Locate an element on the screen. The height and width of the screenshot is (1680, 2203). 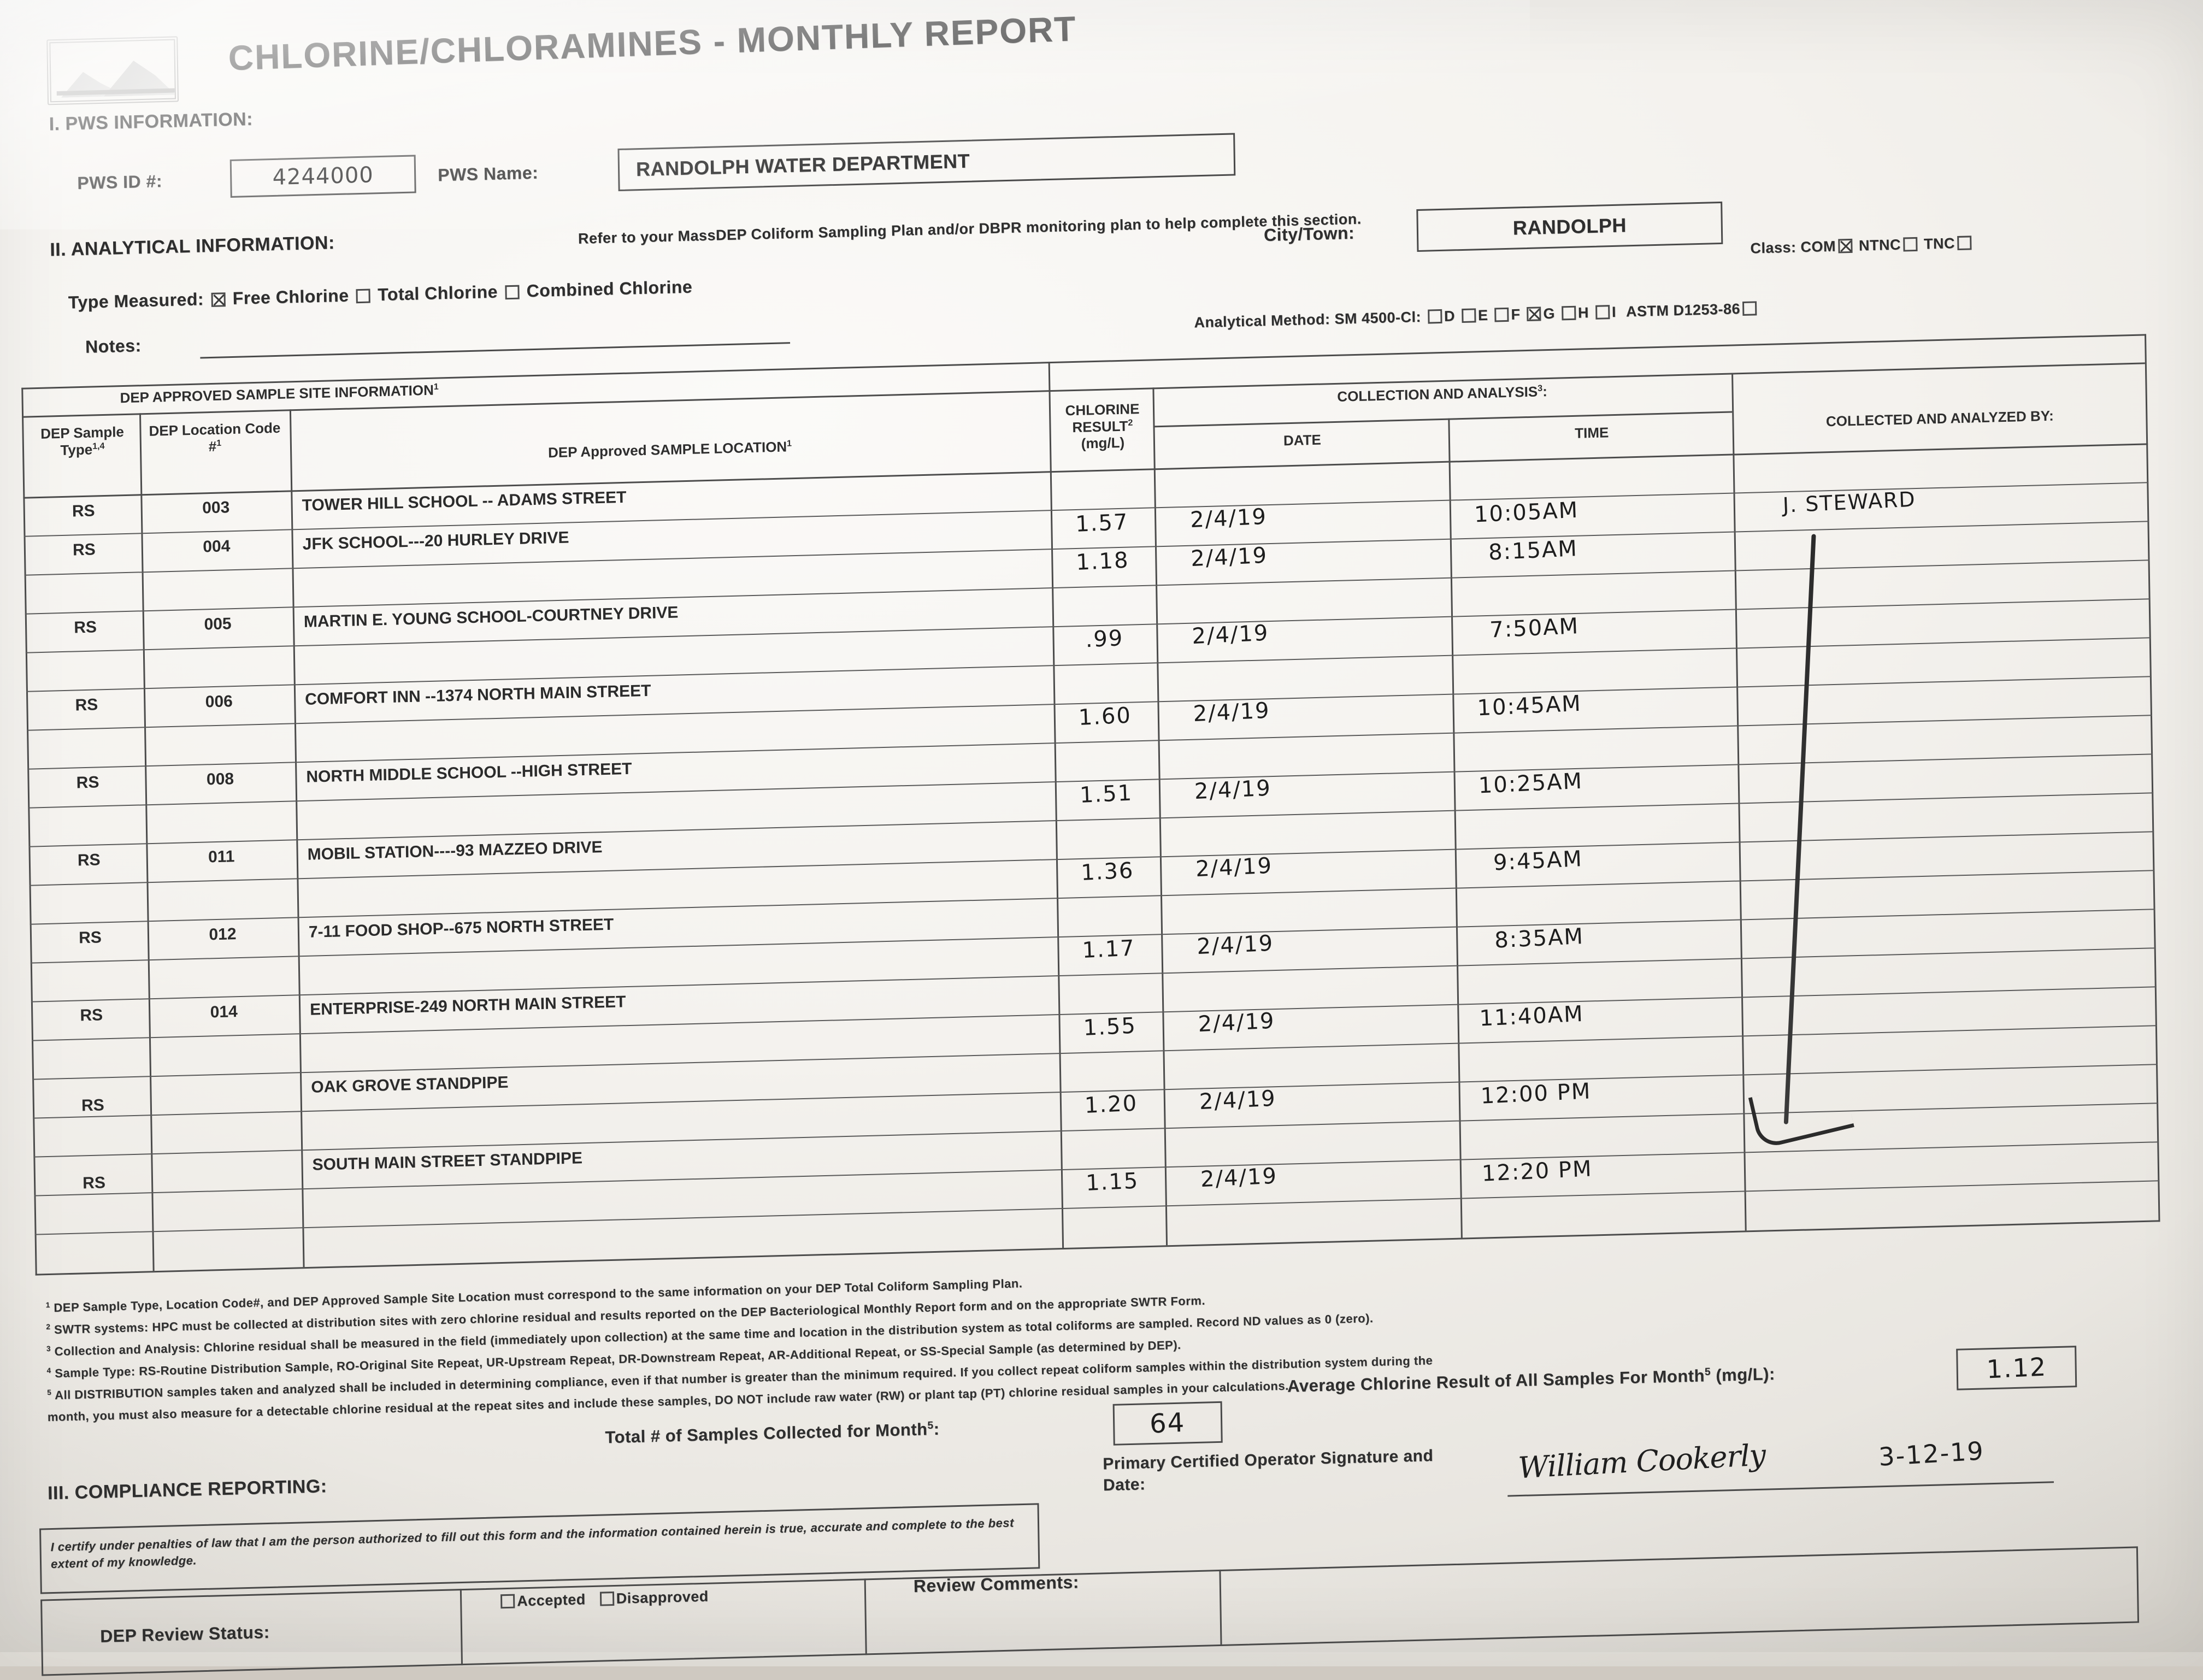
total-samples-label: Total # of Samples Collected for Month is located at coordinates (767, 1433).